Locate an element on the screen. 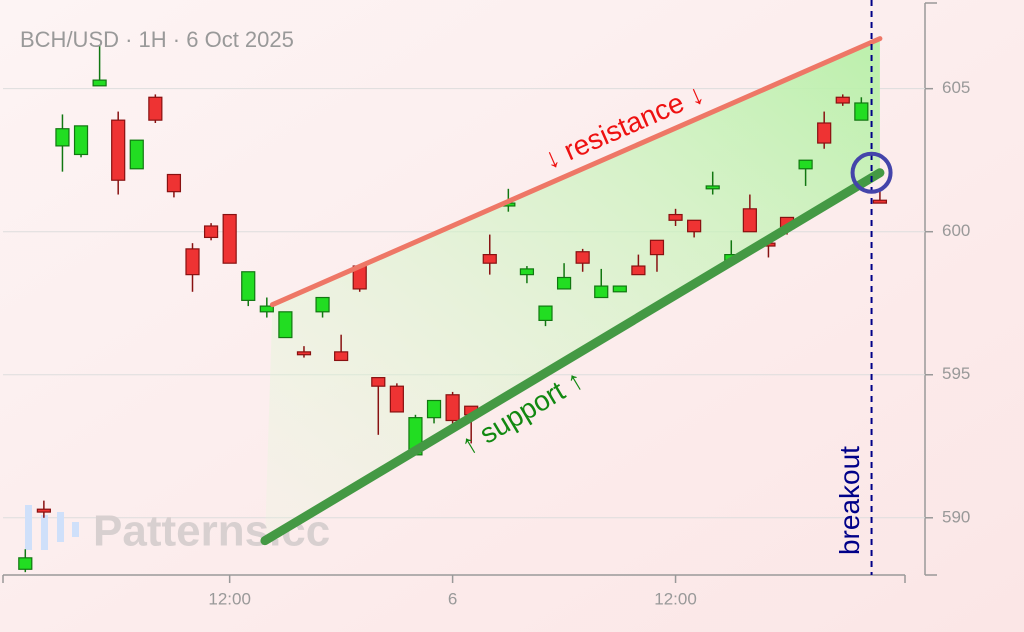  breakout-label: breakout is located at coordinates (849, 500).